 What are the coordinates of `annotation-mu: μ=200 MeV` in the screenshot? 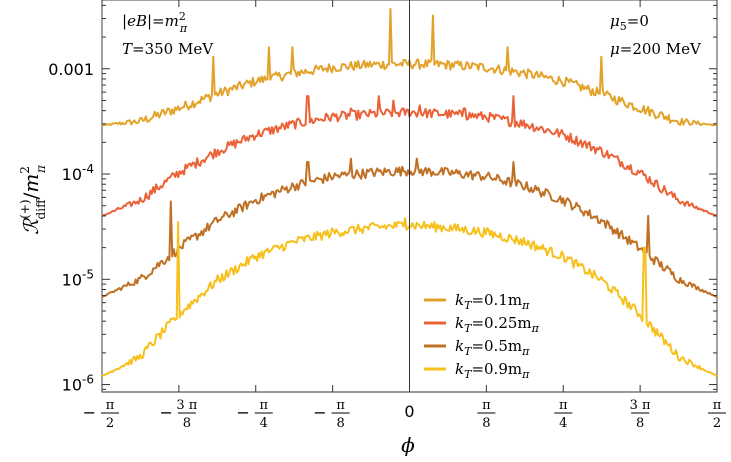 It's located at (656, 49).